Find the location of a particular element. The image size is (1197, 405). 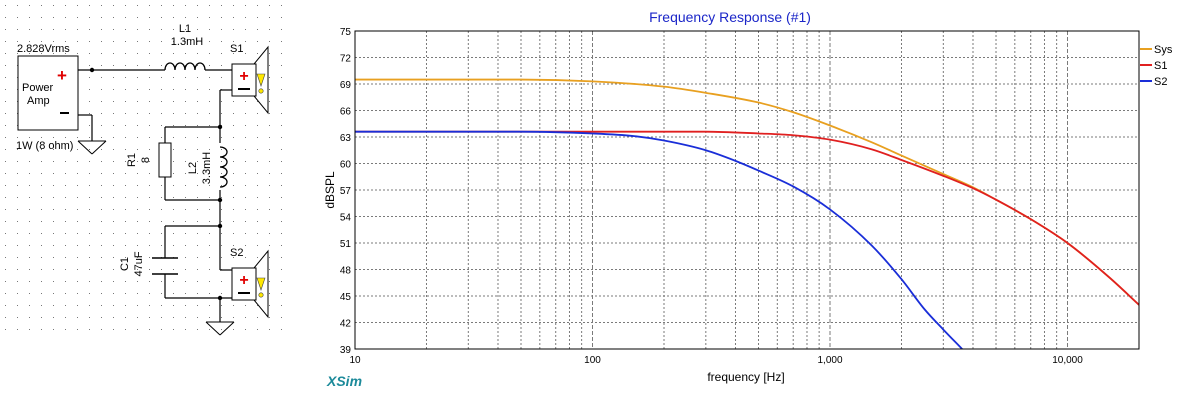

resistor-R1: R1 8 is located at coordinates (149, 160).